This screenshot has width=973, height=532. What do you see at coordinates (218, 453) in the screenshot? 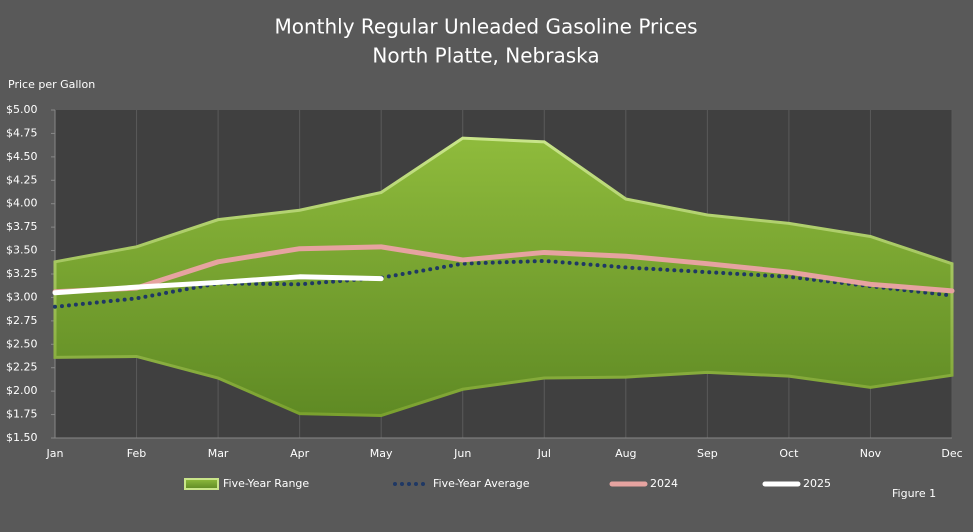
I see `x-tick-label: Mar` at bounding box center [218, 453].